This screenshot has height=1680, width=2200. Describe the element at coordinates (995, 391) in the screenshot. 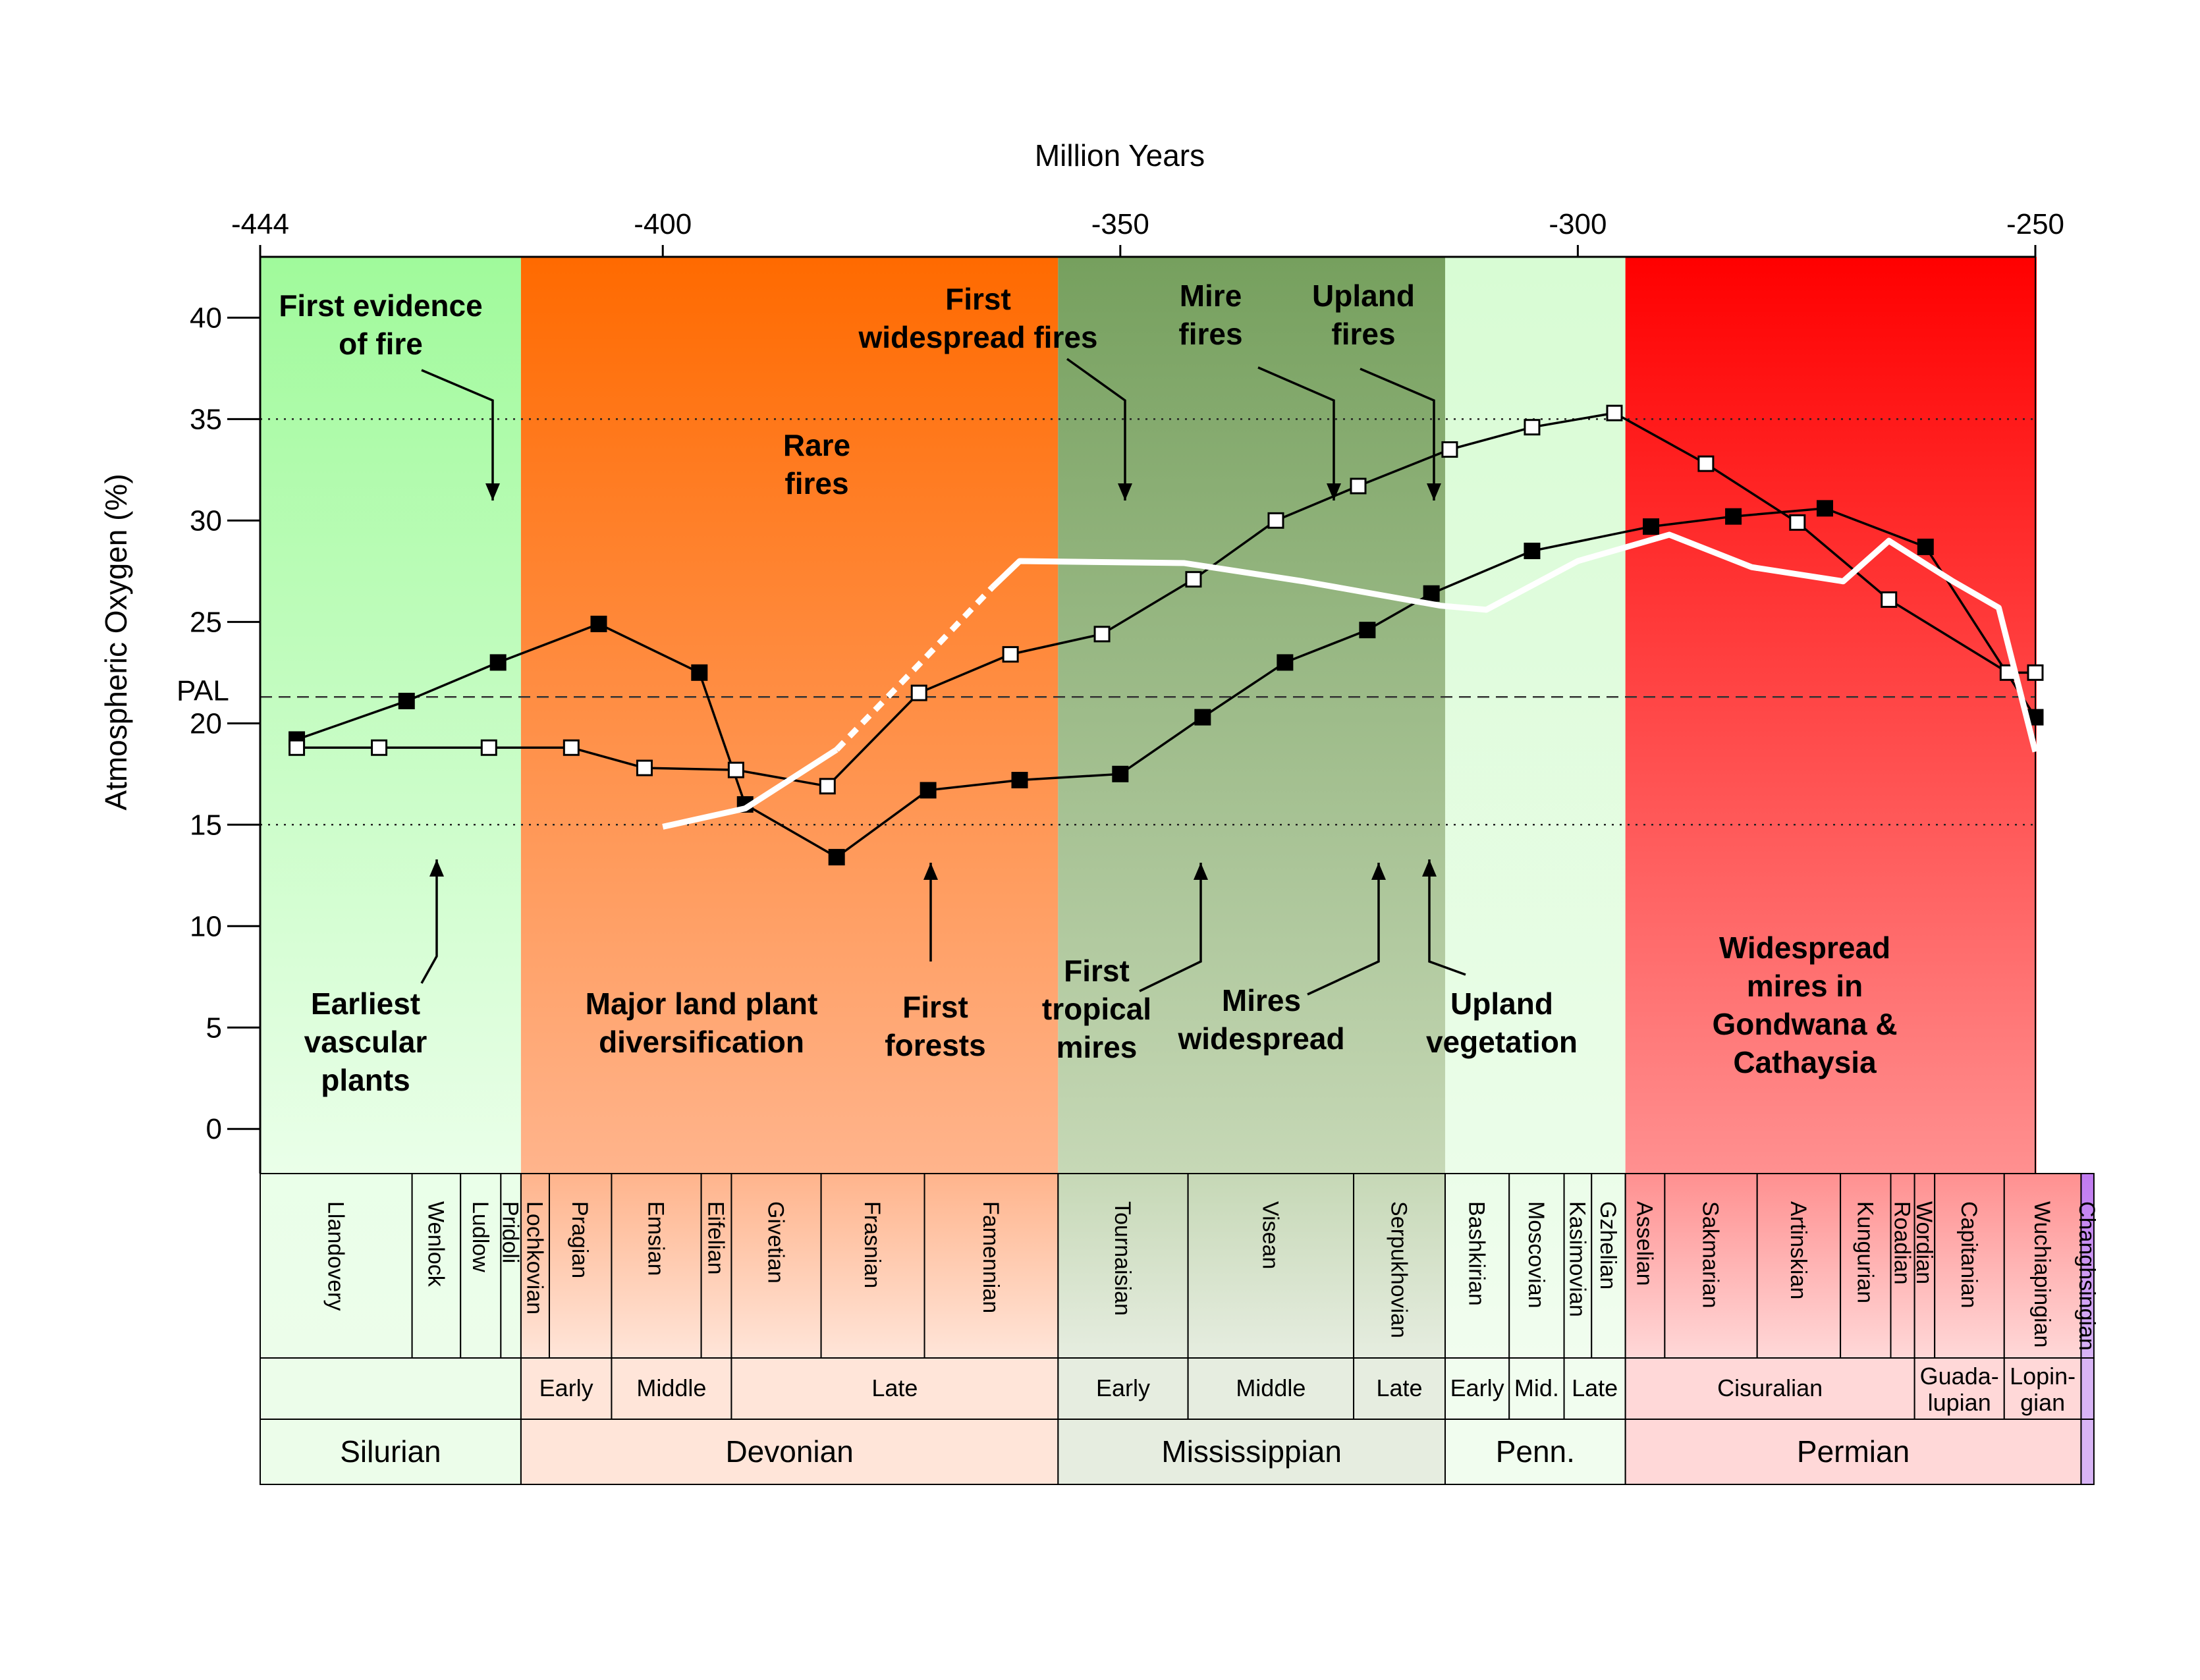

I see `annotation: First widespread fires` at that location.